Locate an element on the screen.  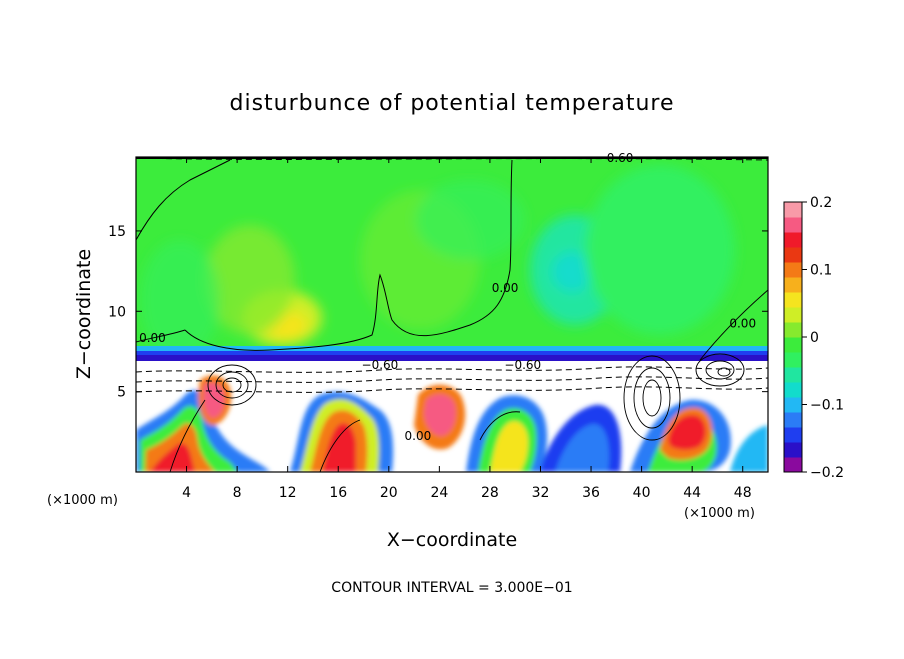
x-tick-label: 8 is located at coordinates (237, 493).